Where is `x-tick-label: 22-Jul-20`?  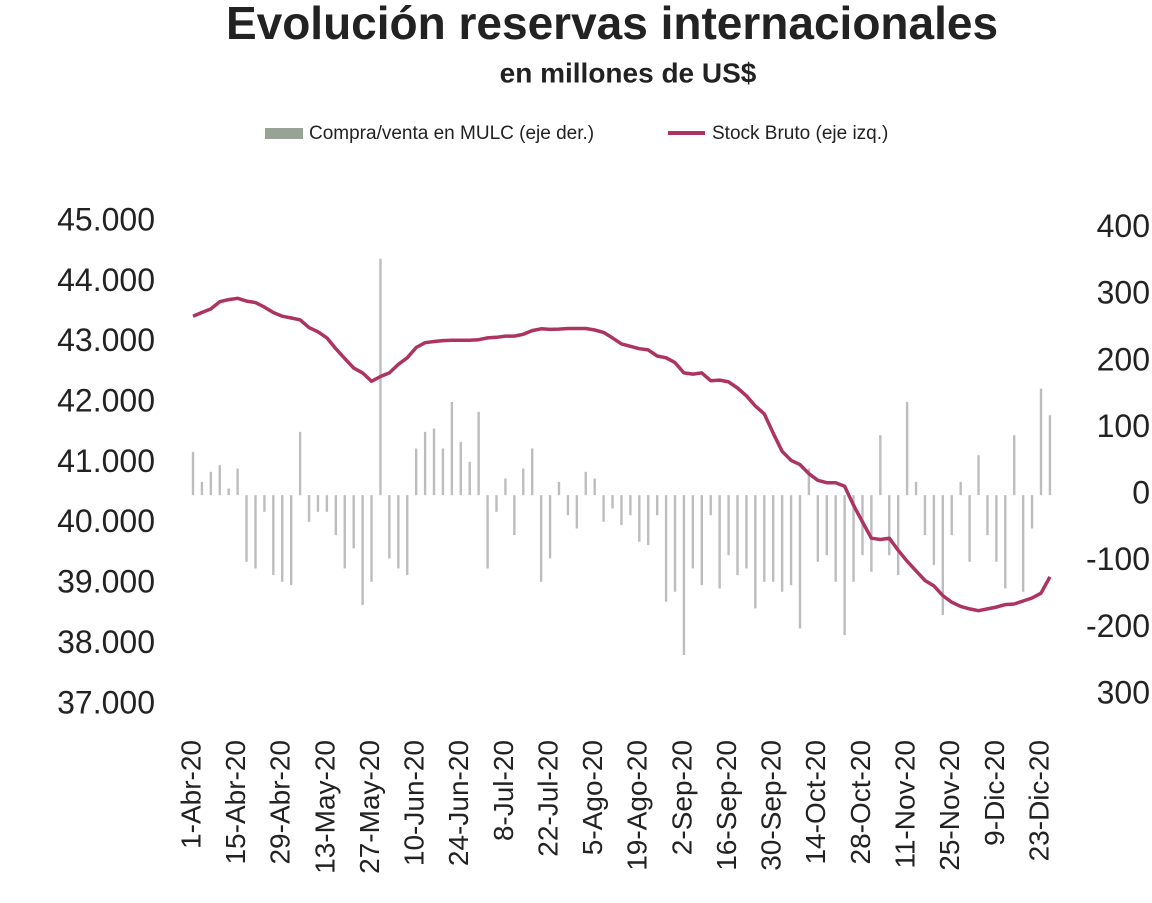
x-tick-label: 22-Jul-20 is located at coordinates (547, 798).